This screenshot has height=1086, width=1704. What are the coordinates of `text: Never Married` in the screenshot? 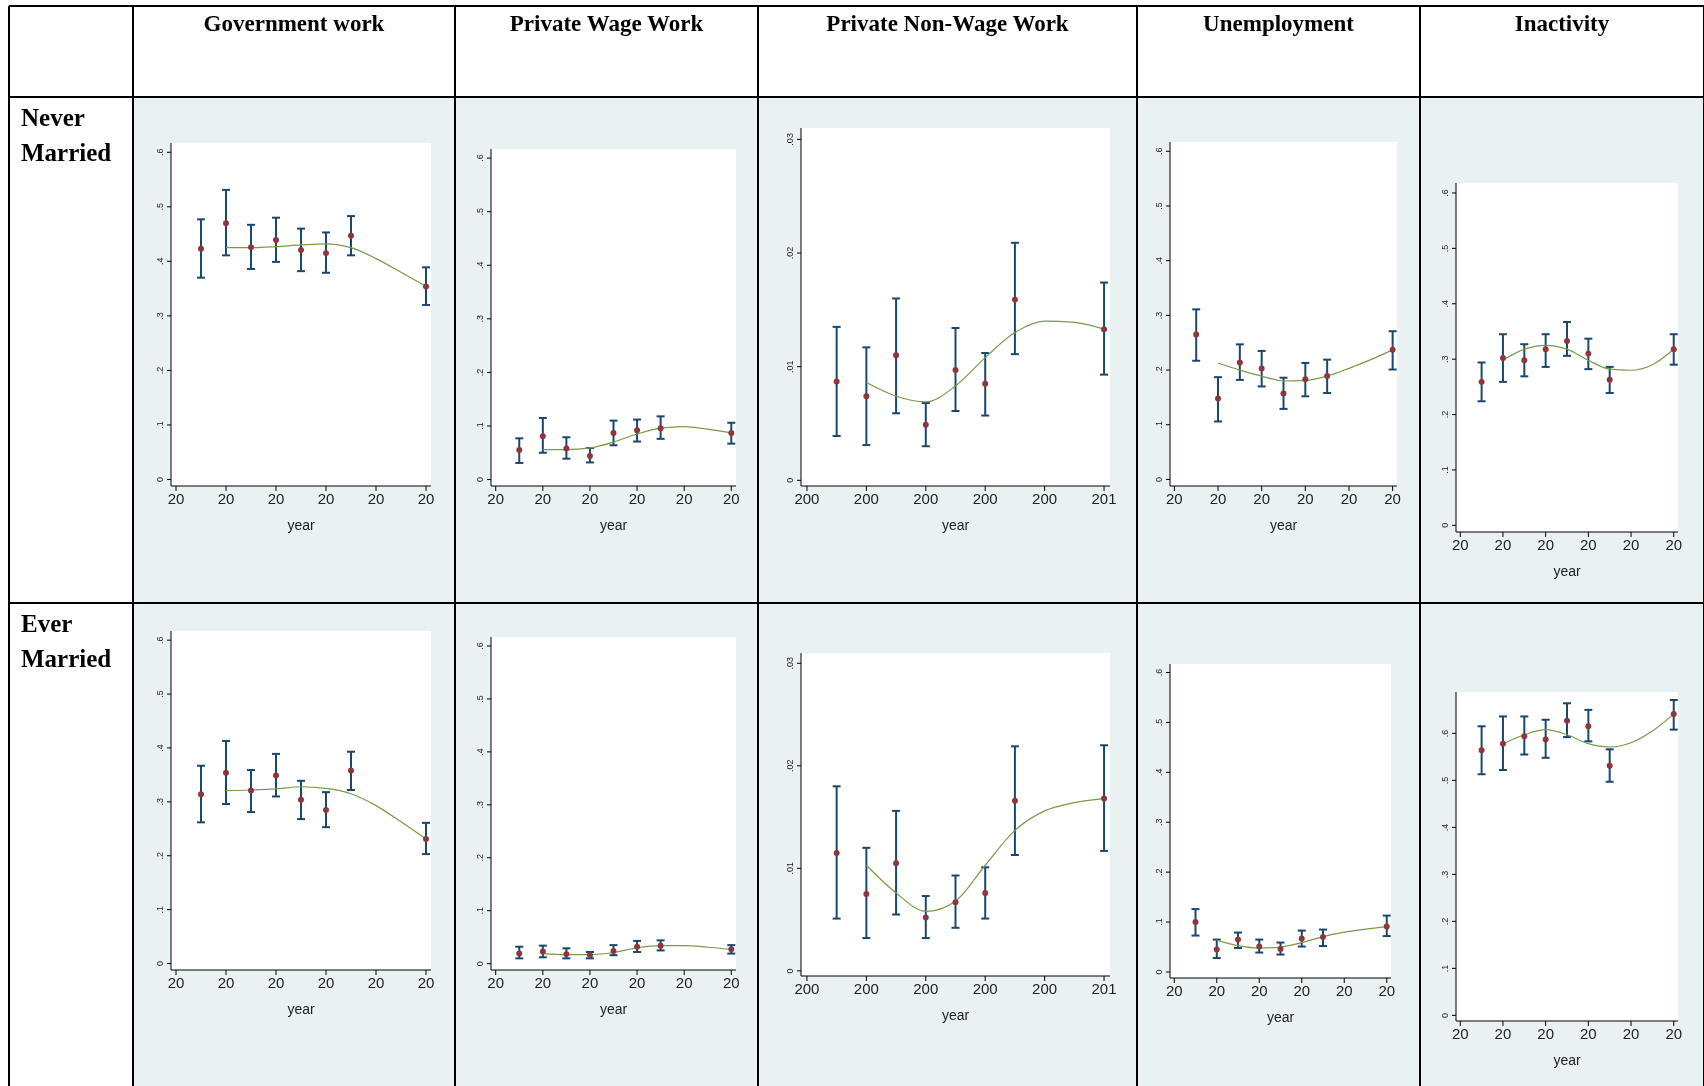 It's located at (67, 135).